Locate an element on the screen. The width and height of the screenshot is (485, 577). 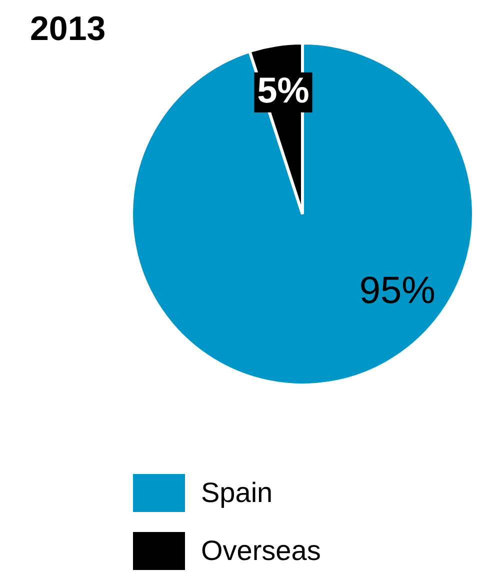
legend-label: Overseas is located at coordinates (261, 551).